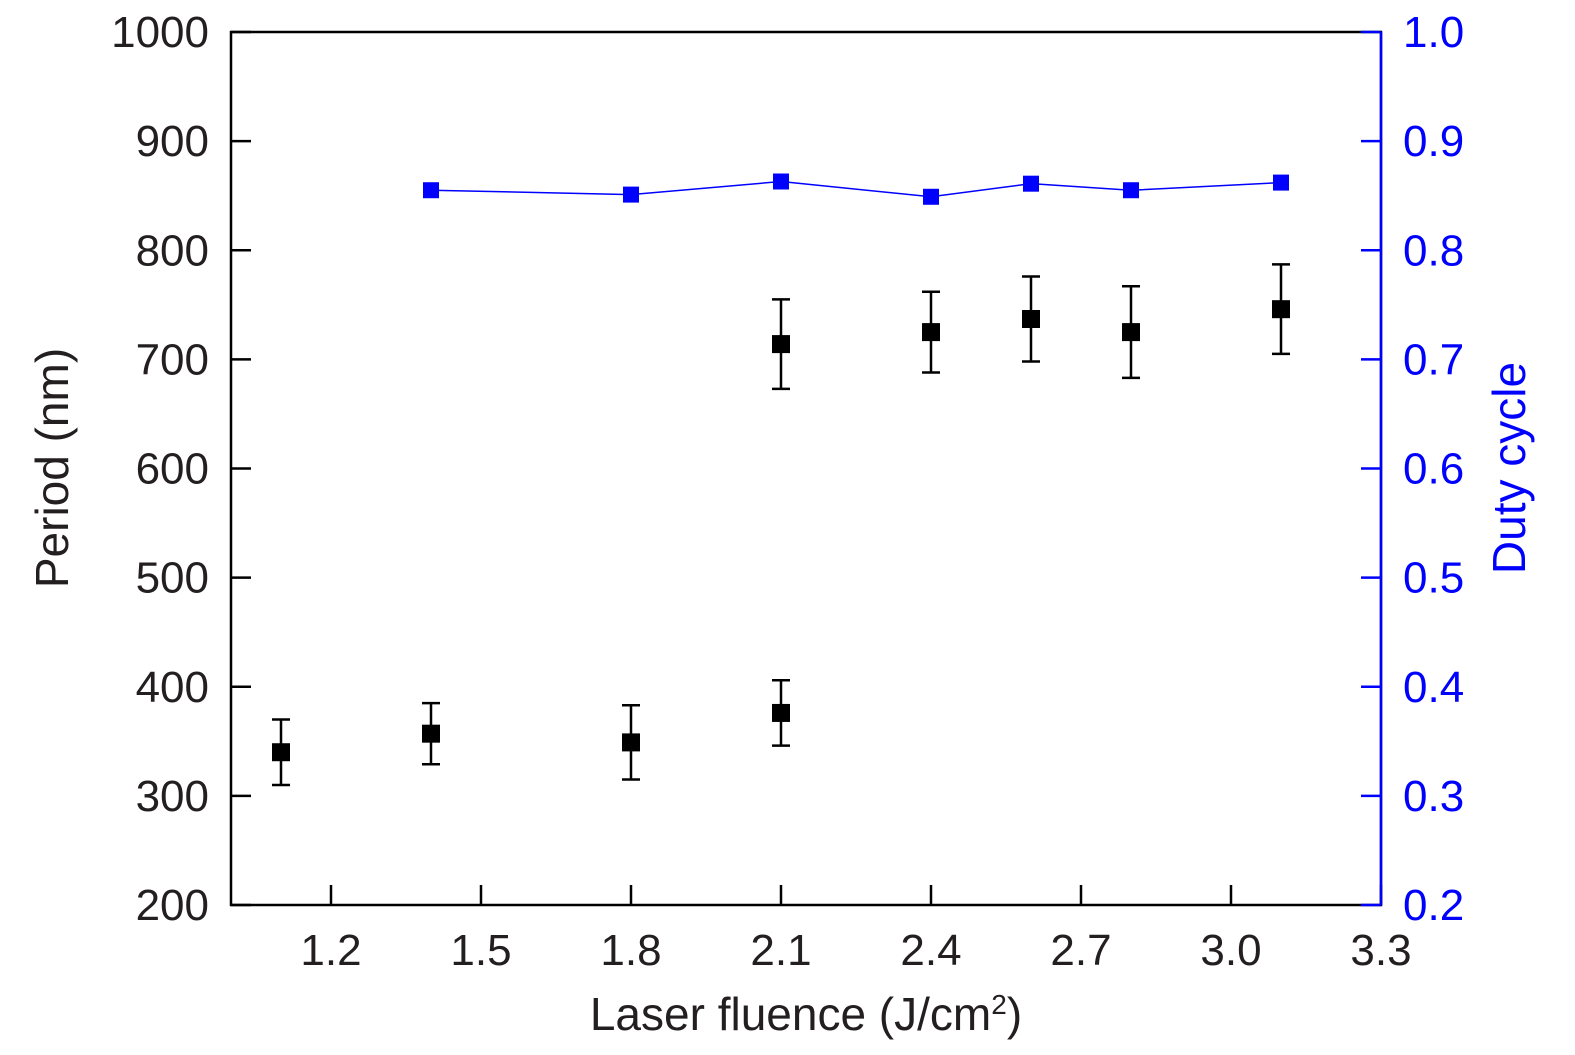 The height and width of the screenshot is (1055, 1575). Describe the element at coordinates (1433, 250) in the screenshot. I see `y2-tick-label: 0.8` at that location.